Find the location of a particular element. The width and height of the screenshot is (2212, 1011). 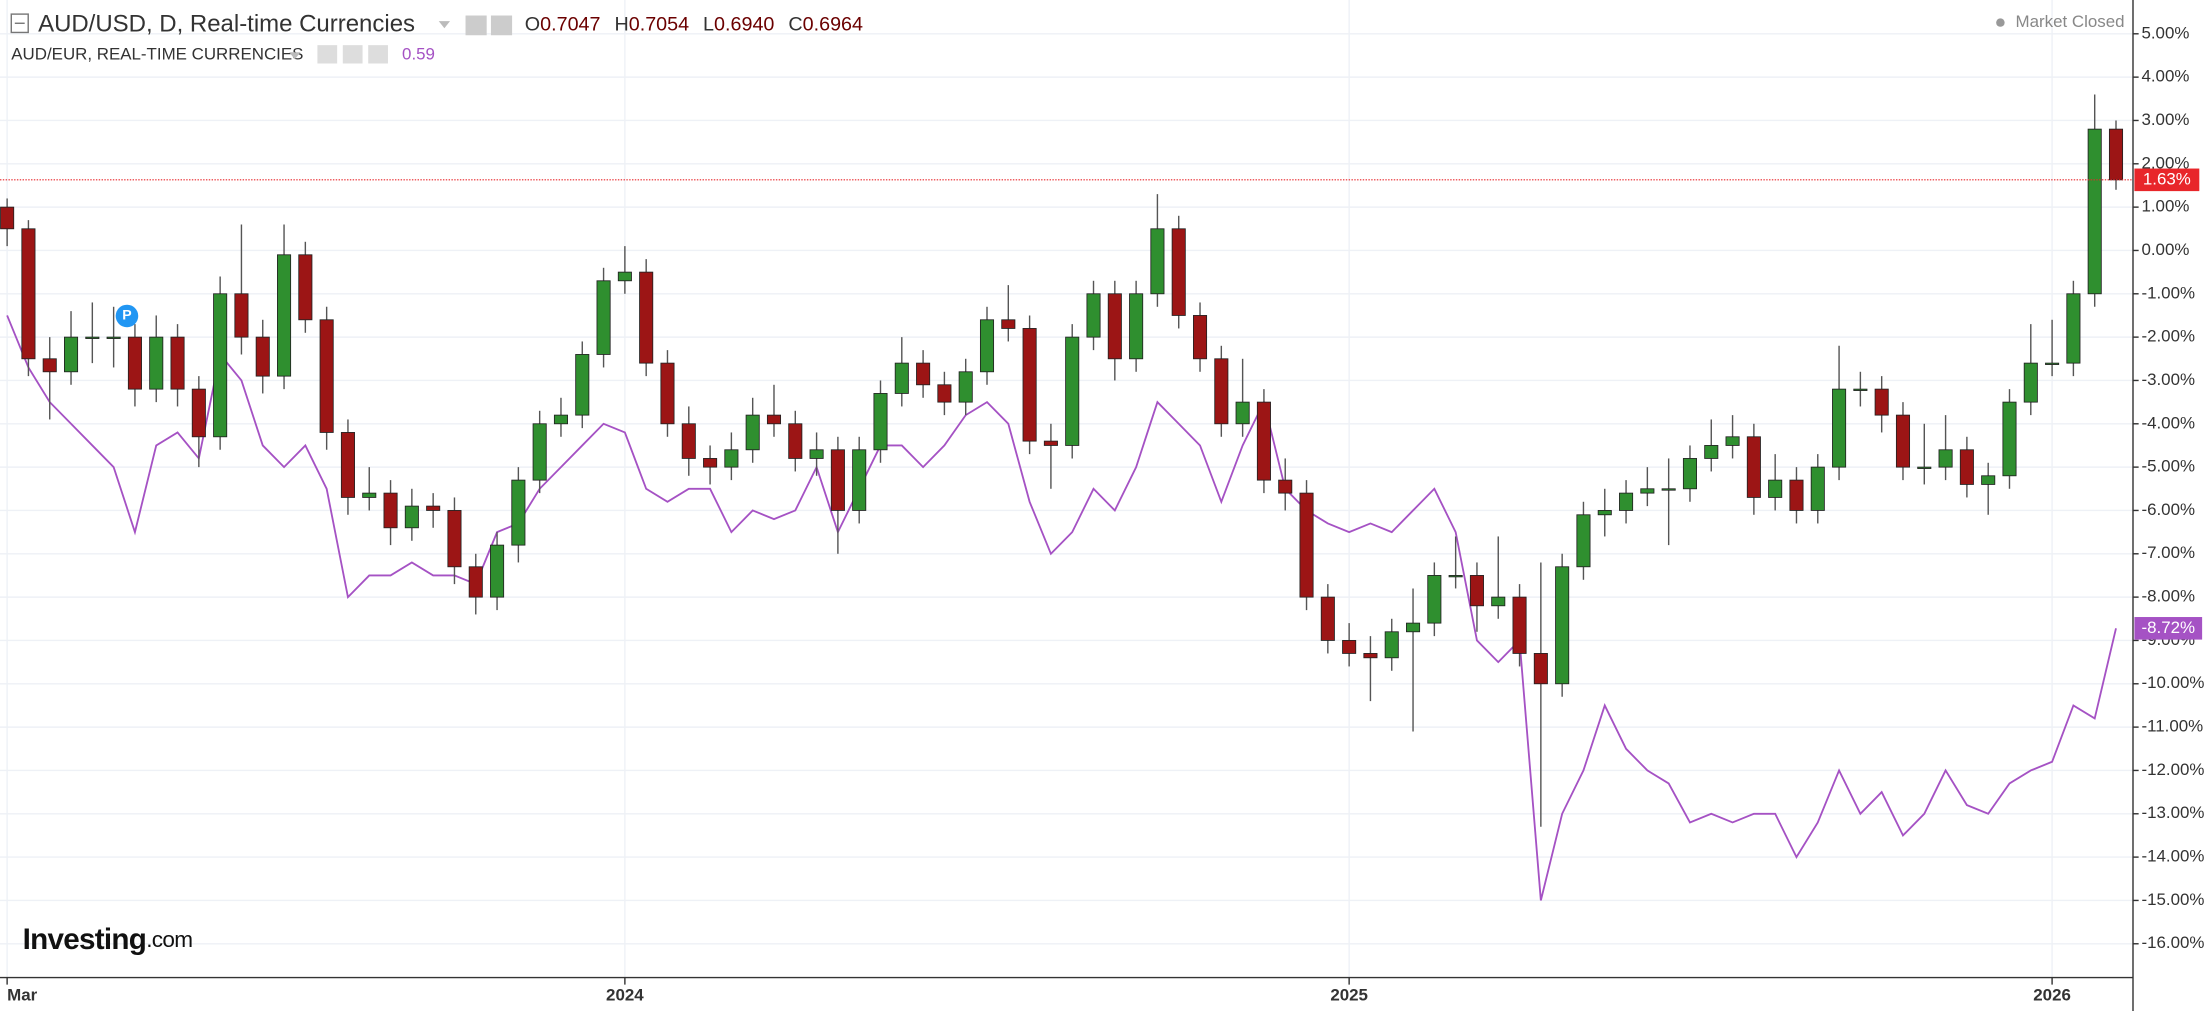

last-value-label: 1.63% is located at coordinates (2167, 178).